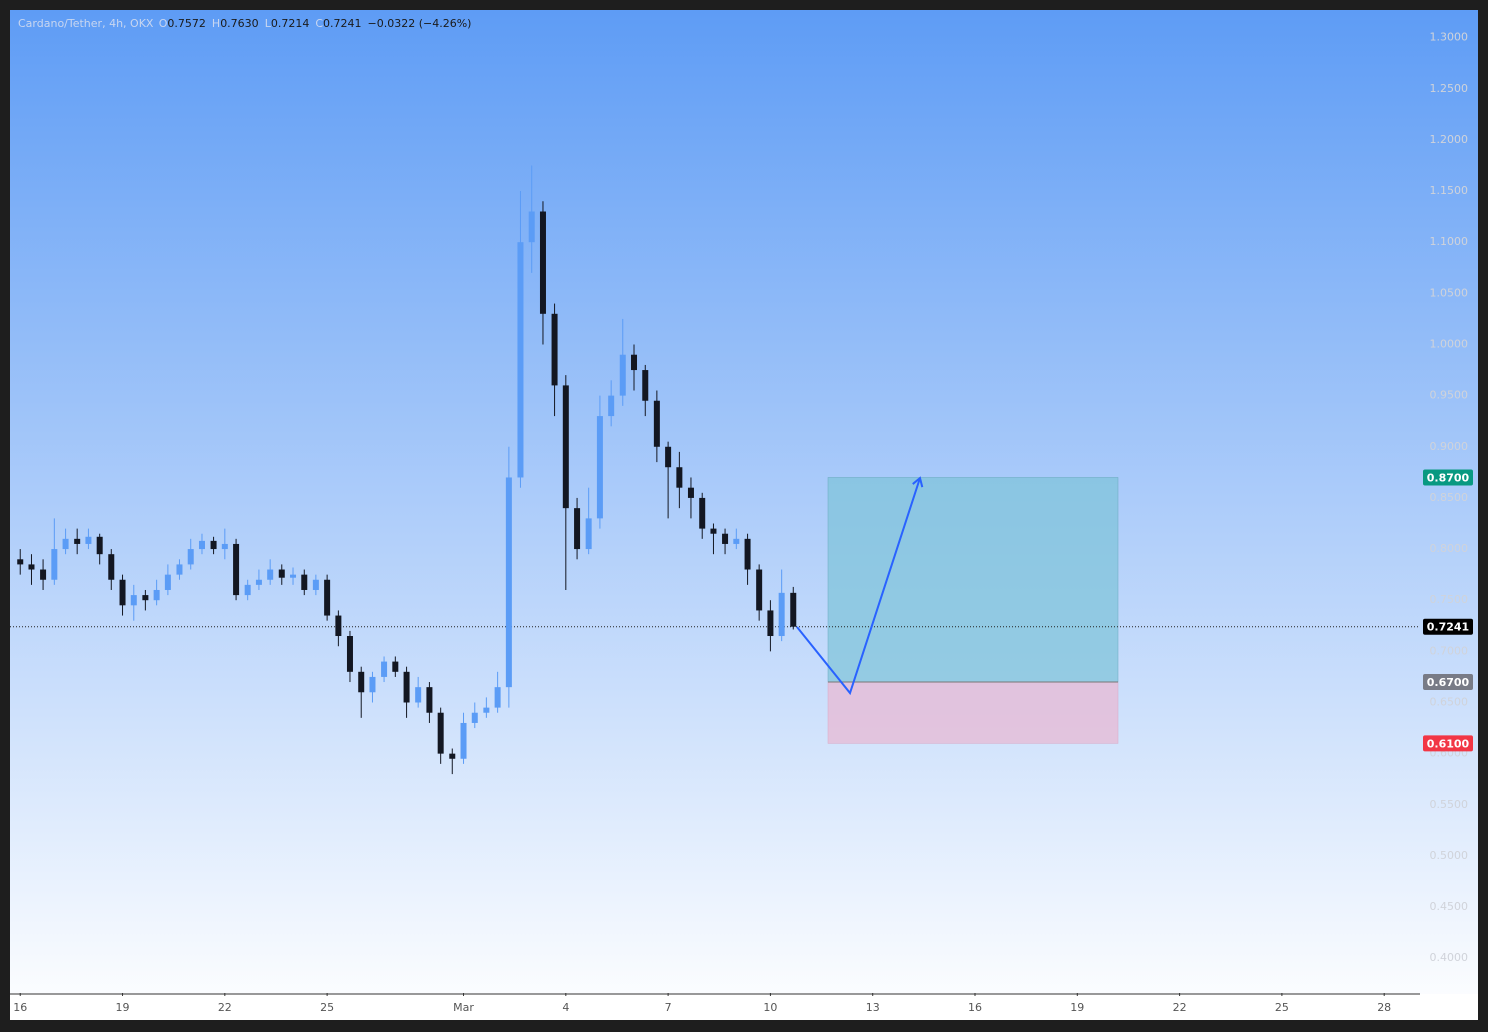 The height and width of the screenshot is (1032, 1488). What do you see at coordinates (1449, 88) in the screenshot?
I see `y-tick-label: 1.2500` at bounding box center [1449, 88].